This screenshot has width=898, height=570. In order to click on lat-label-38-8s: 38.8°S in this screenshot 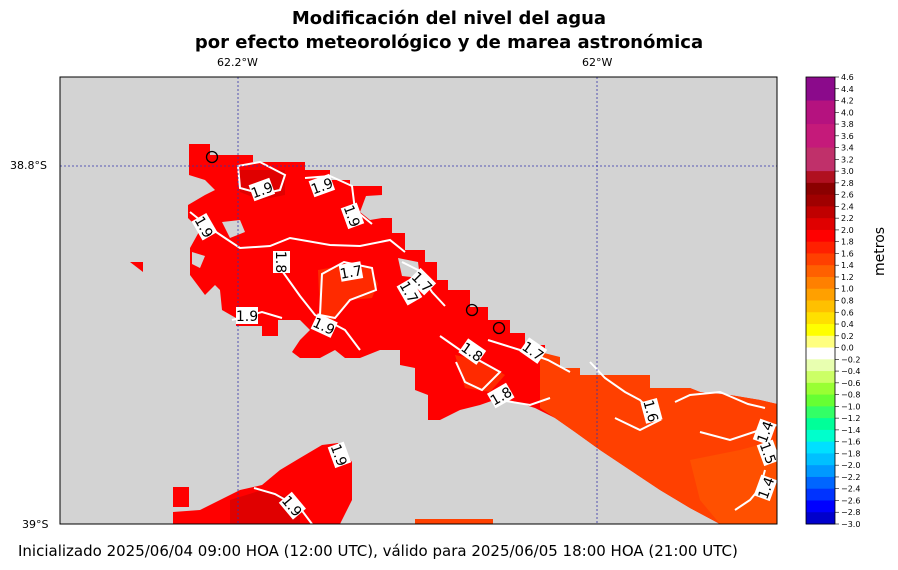, I will do `click(28, 165)`.